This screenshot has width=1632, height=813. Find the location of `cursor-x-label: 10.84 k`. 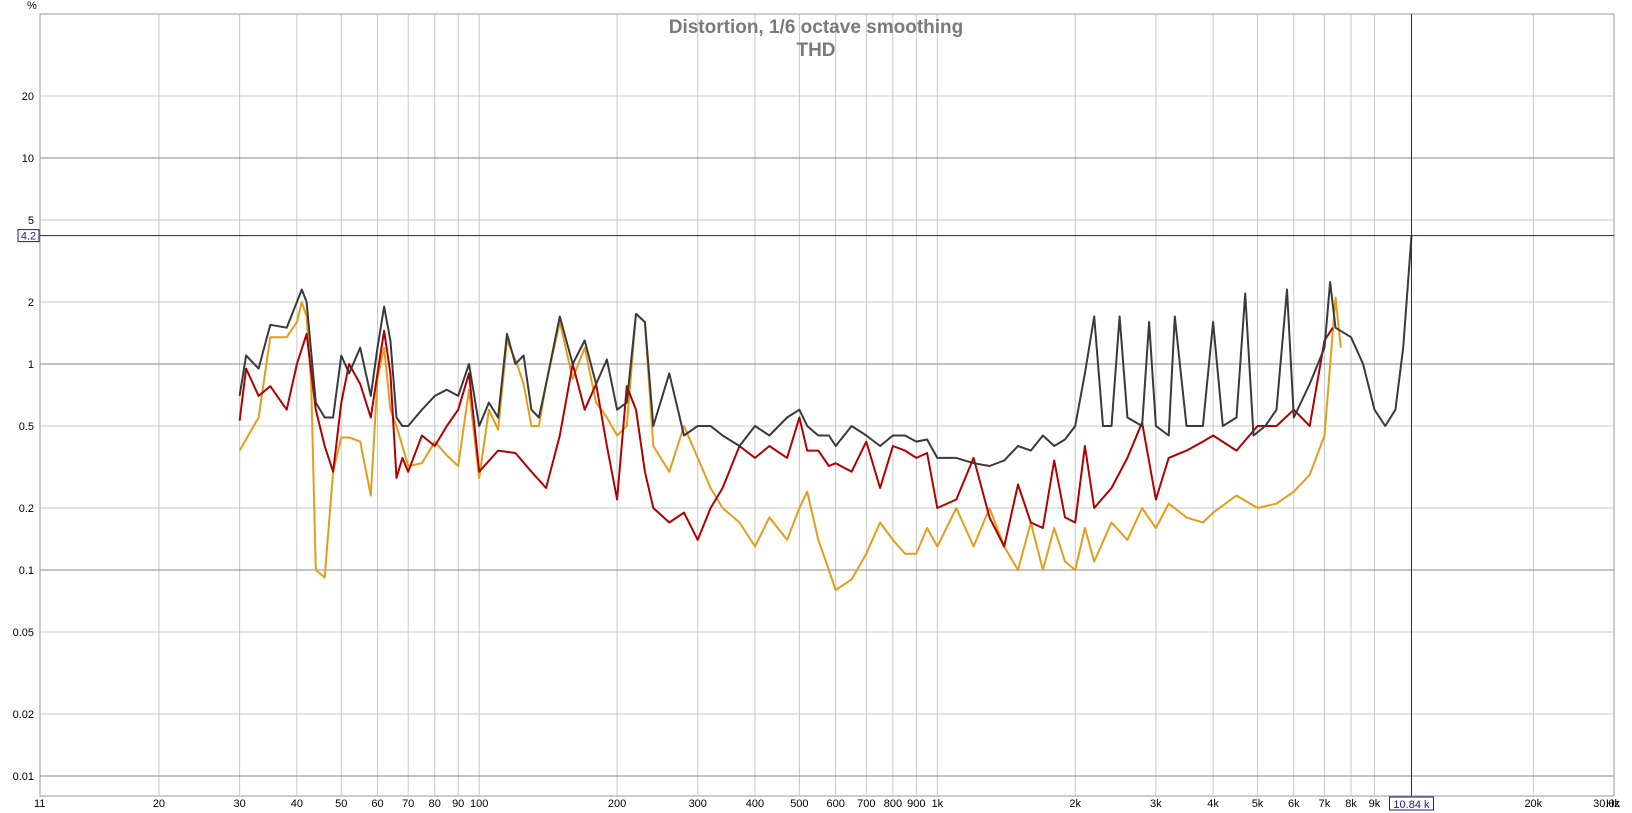

cursor-x-label: 10.84 k is located at coordinates (1411, 805).